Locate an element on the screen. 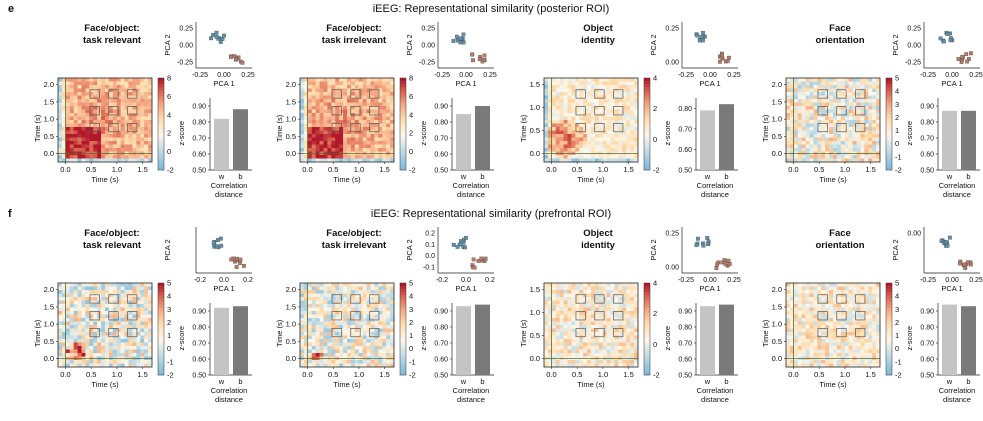 Image resolution: width=983 pixels, height=421 pixels. heat-xtick: 1.5 is located at coordinates (142, 169).